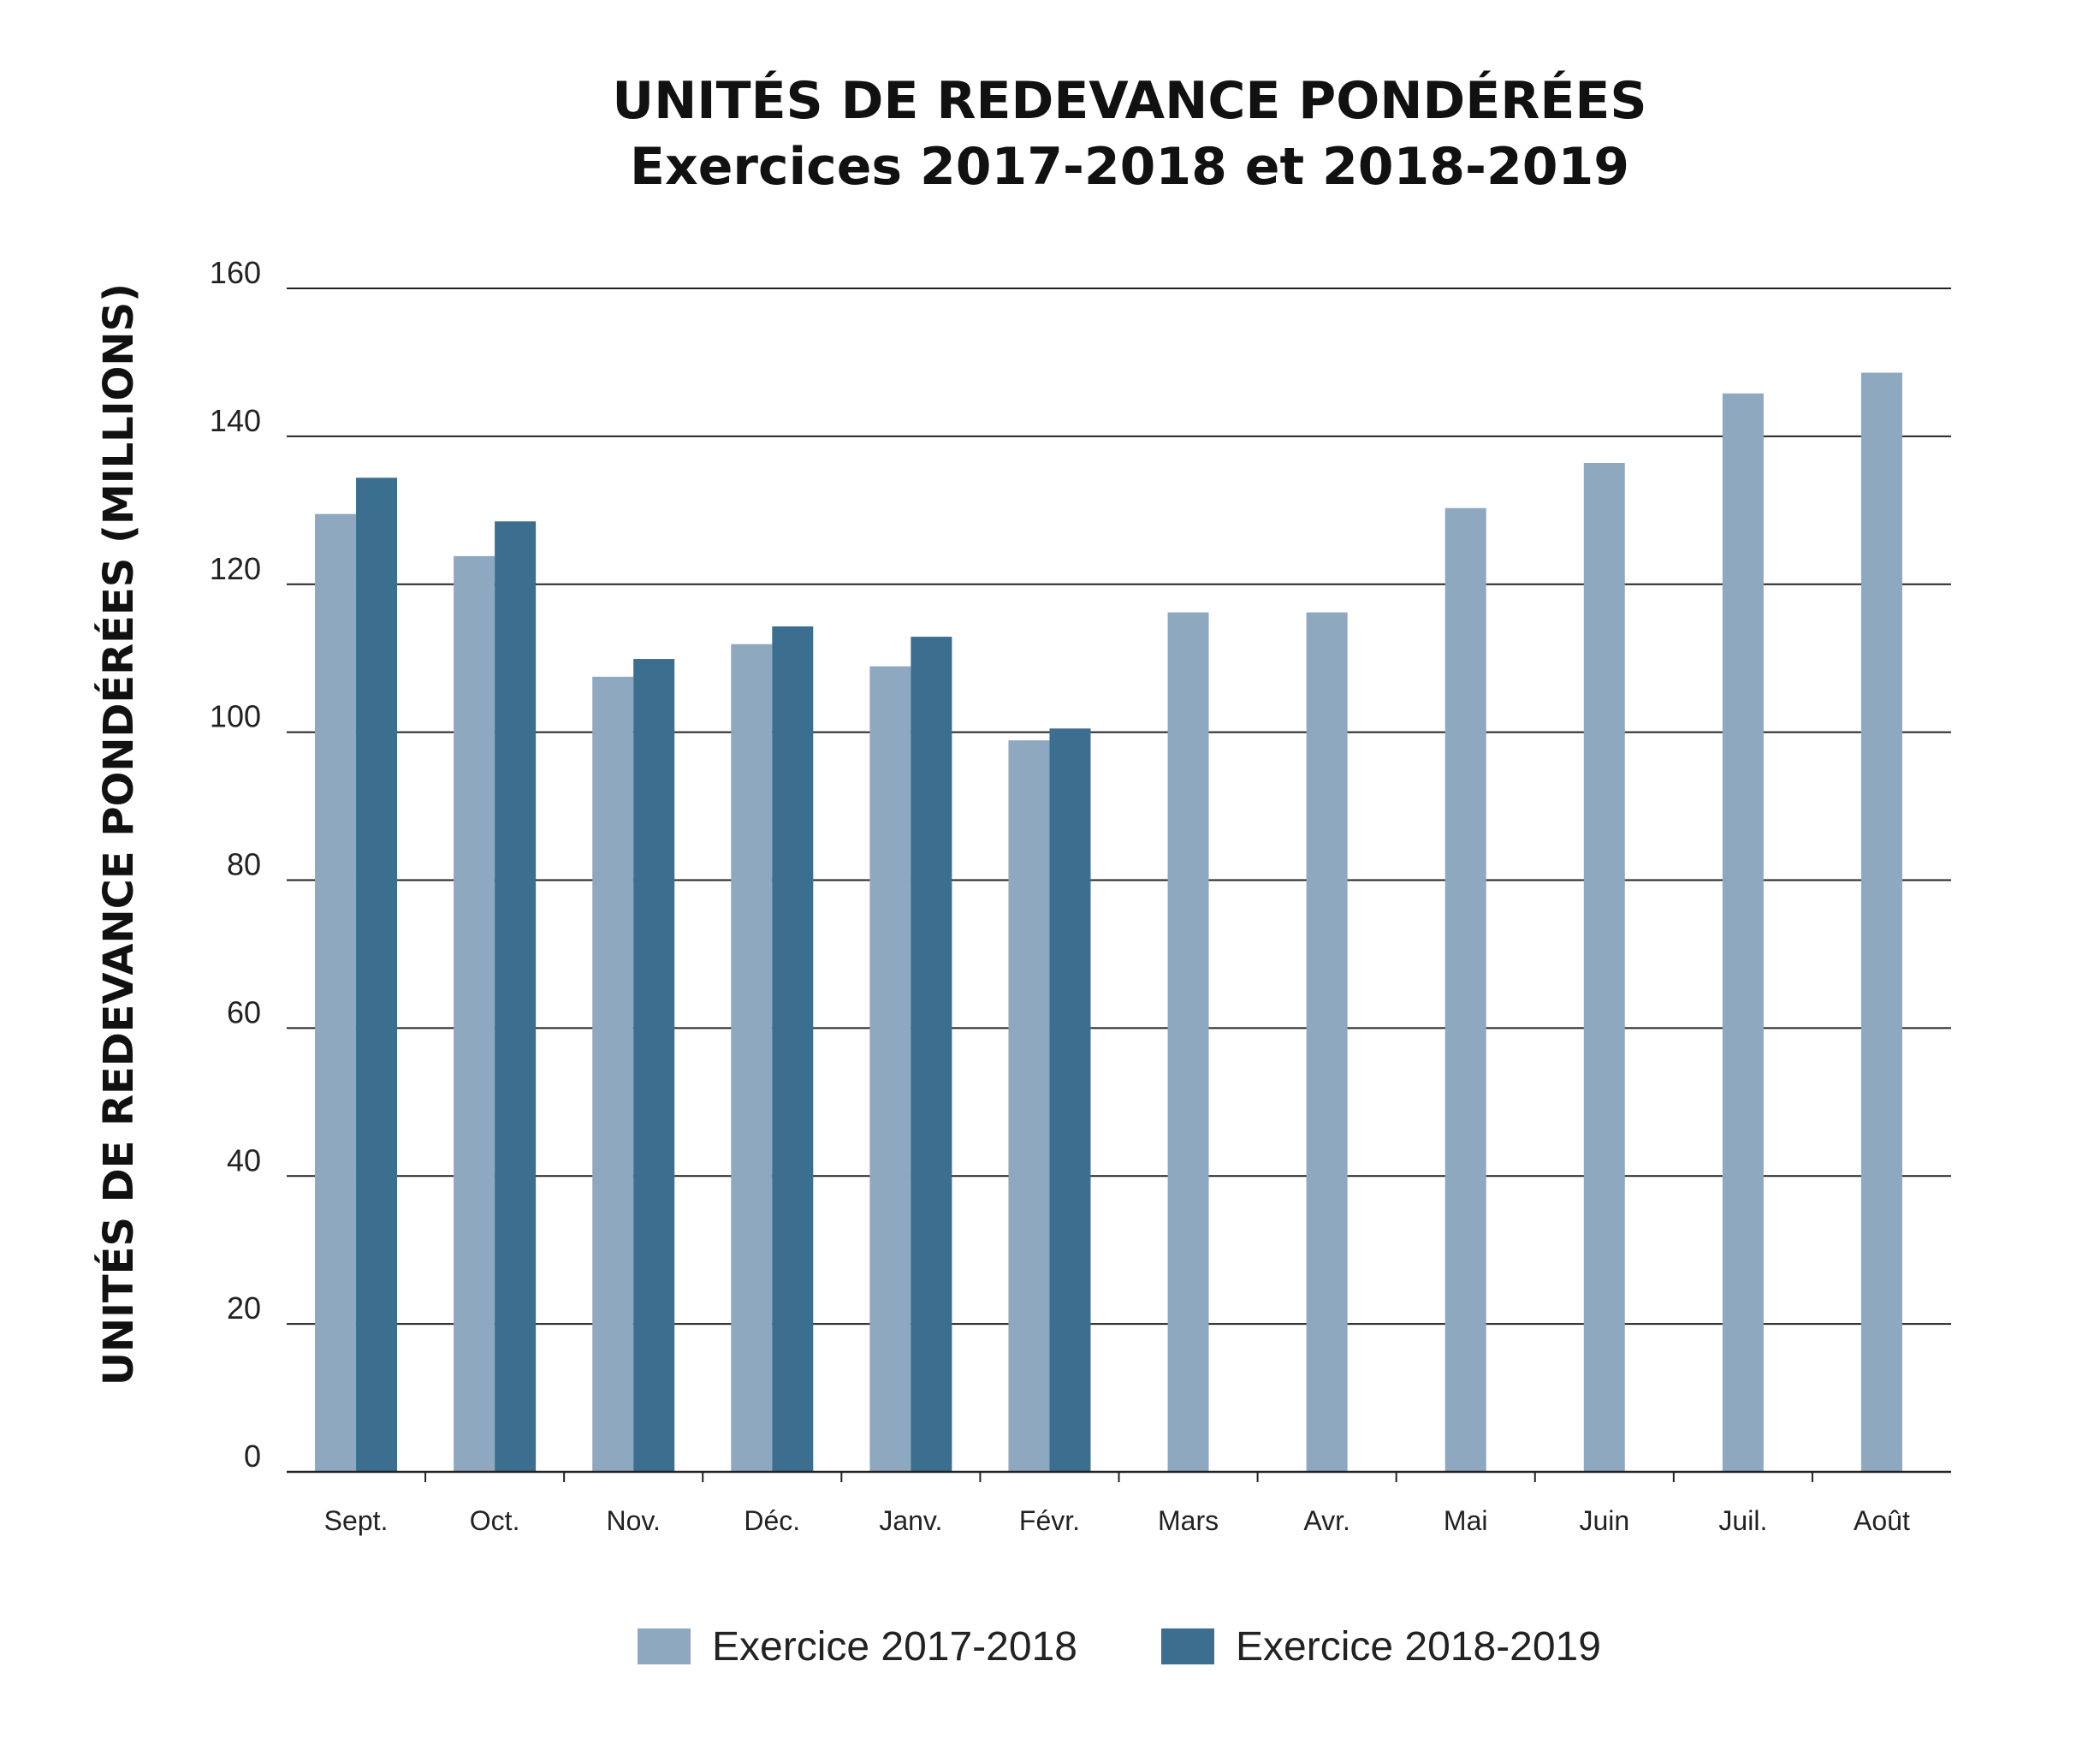  I want to click on x-tick-label: Févr., so click(1049, 1520).